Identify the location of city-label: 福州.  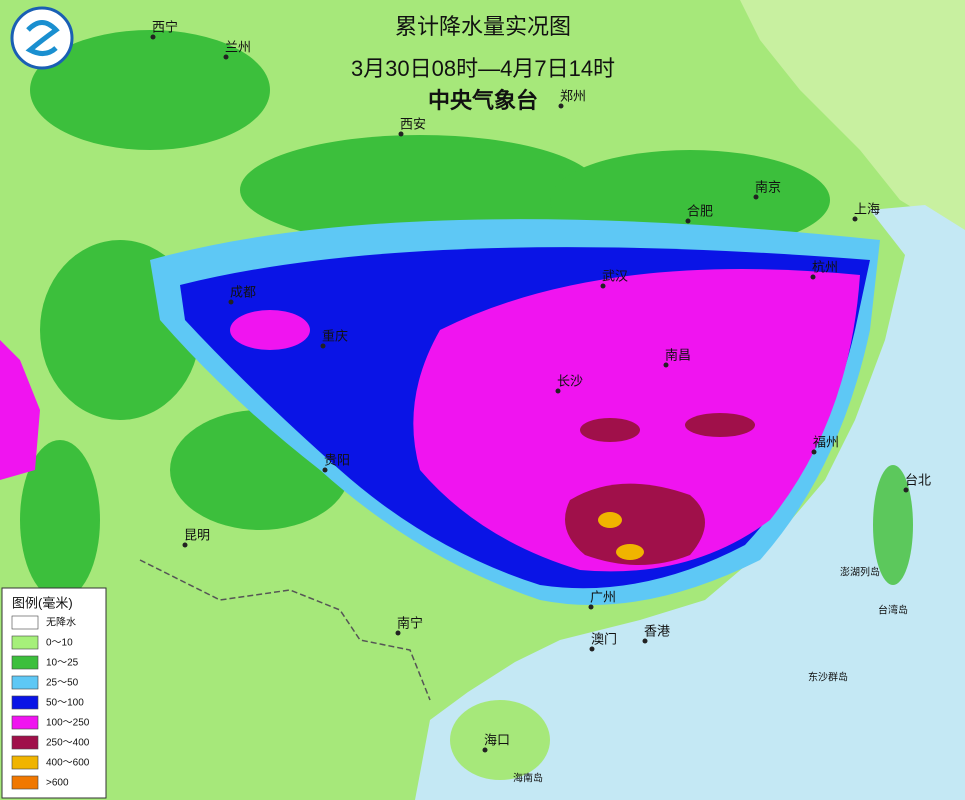
(826, 441).